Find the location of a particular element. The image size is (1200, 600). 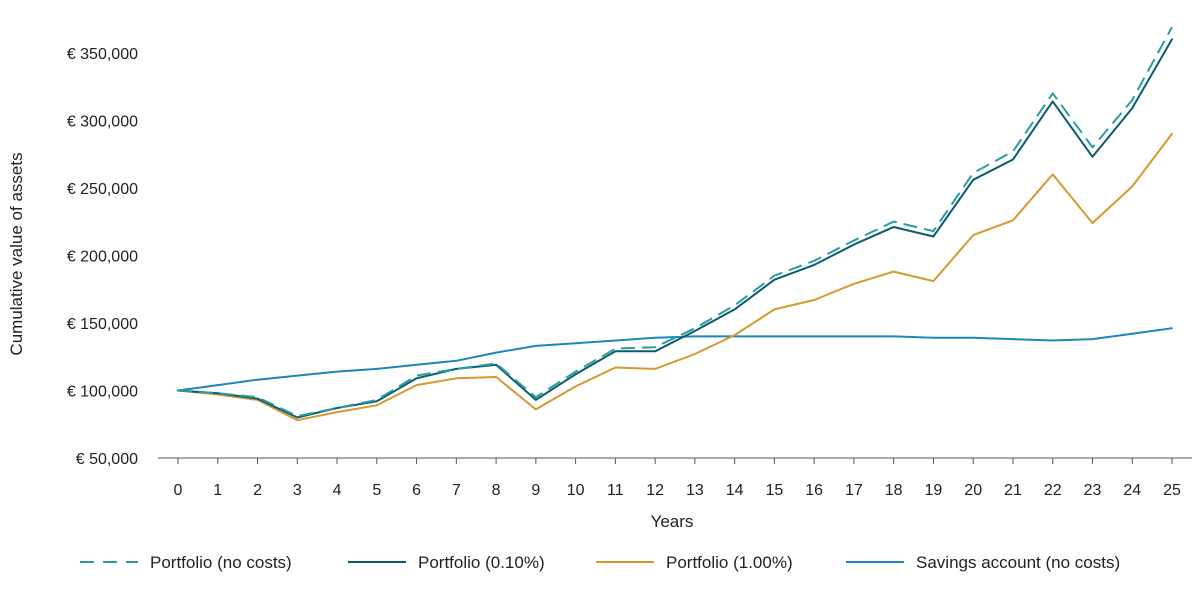

x-tick-label: 17 is located at coordinates (854, 490).